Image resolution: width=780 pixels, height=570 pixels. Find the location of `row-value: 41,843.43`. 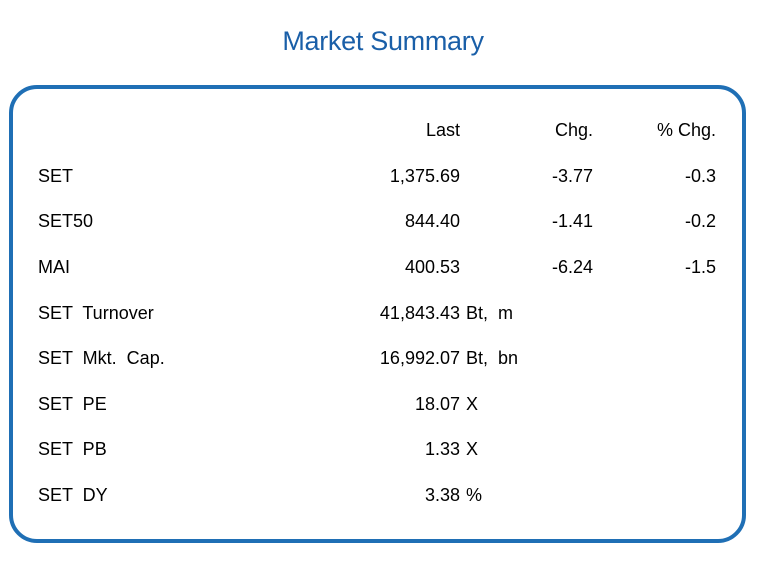

row-value: 41,843.43 is located at coordinates (419, 313).